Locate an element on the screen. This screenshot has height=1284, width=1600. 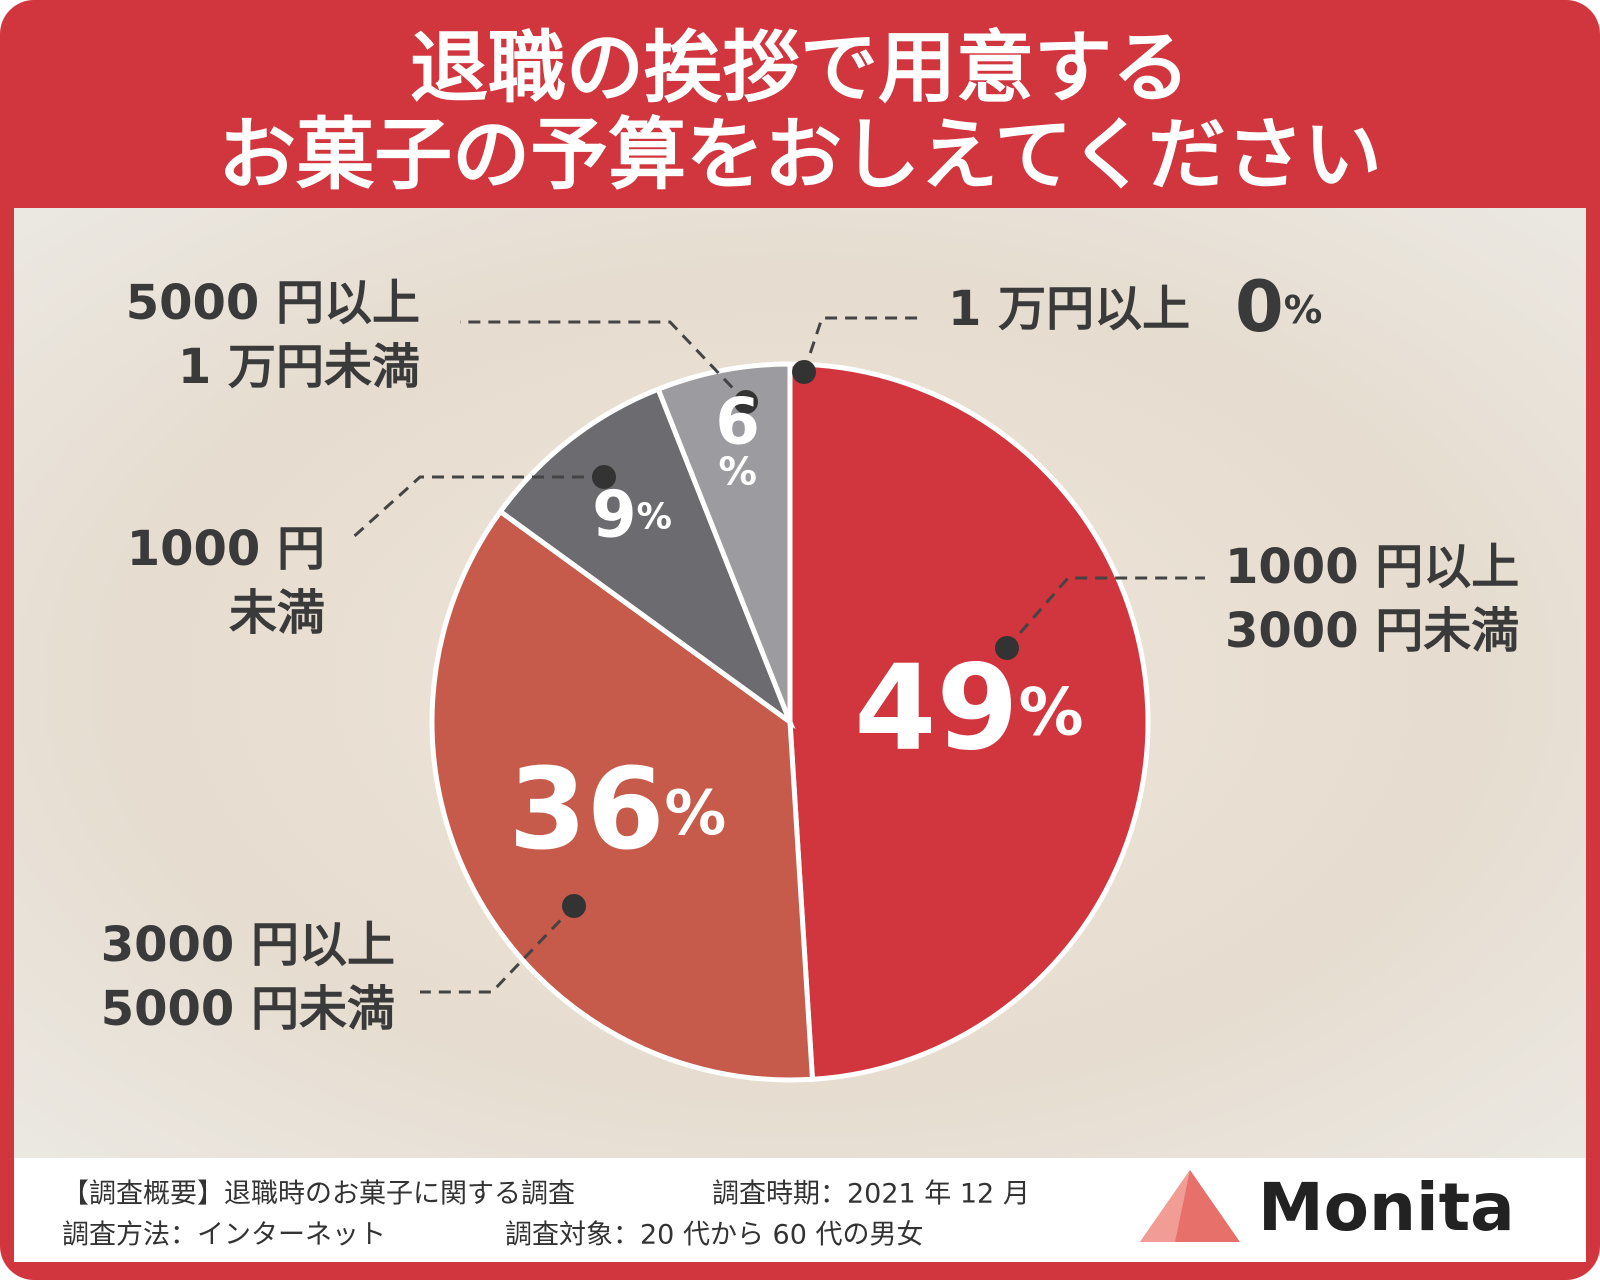
value-number: 6 is located at coordinates (737, 422).